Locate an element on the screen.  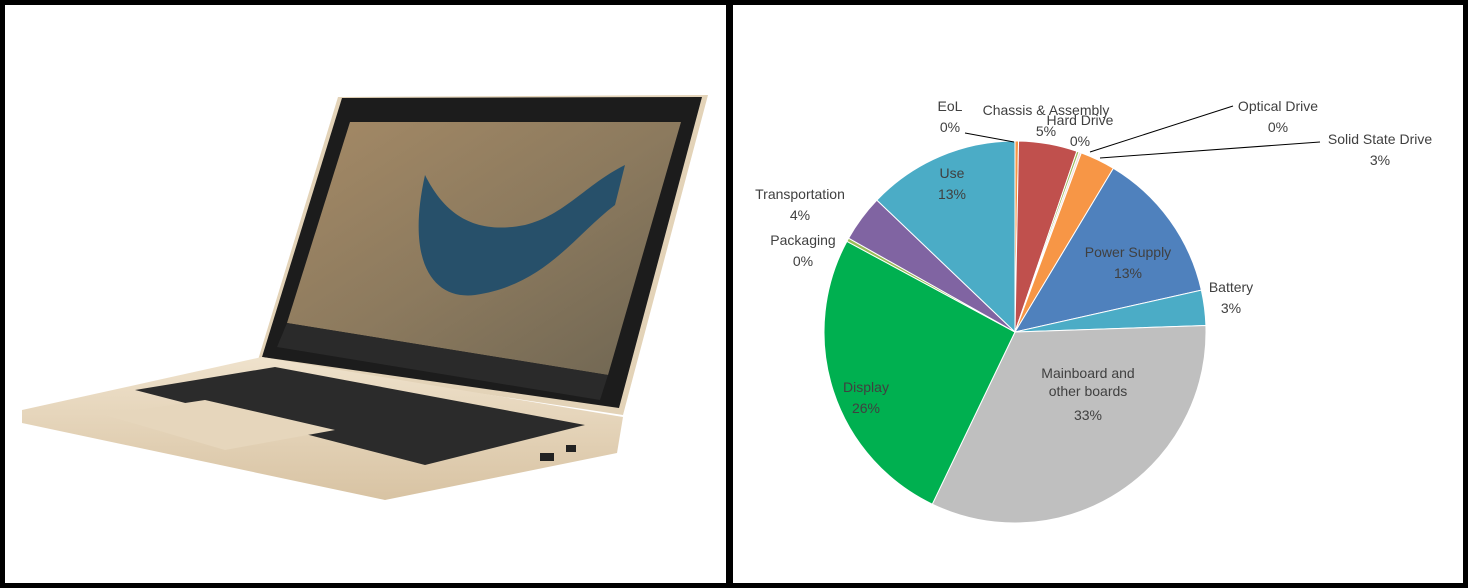
shelf is located at coordinates (442, 361).